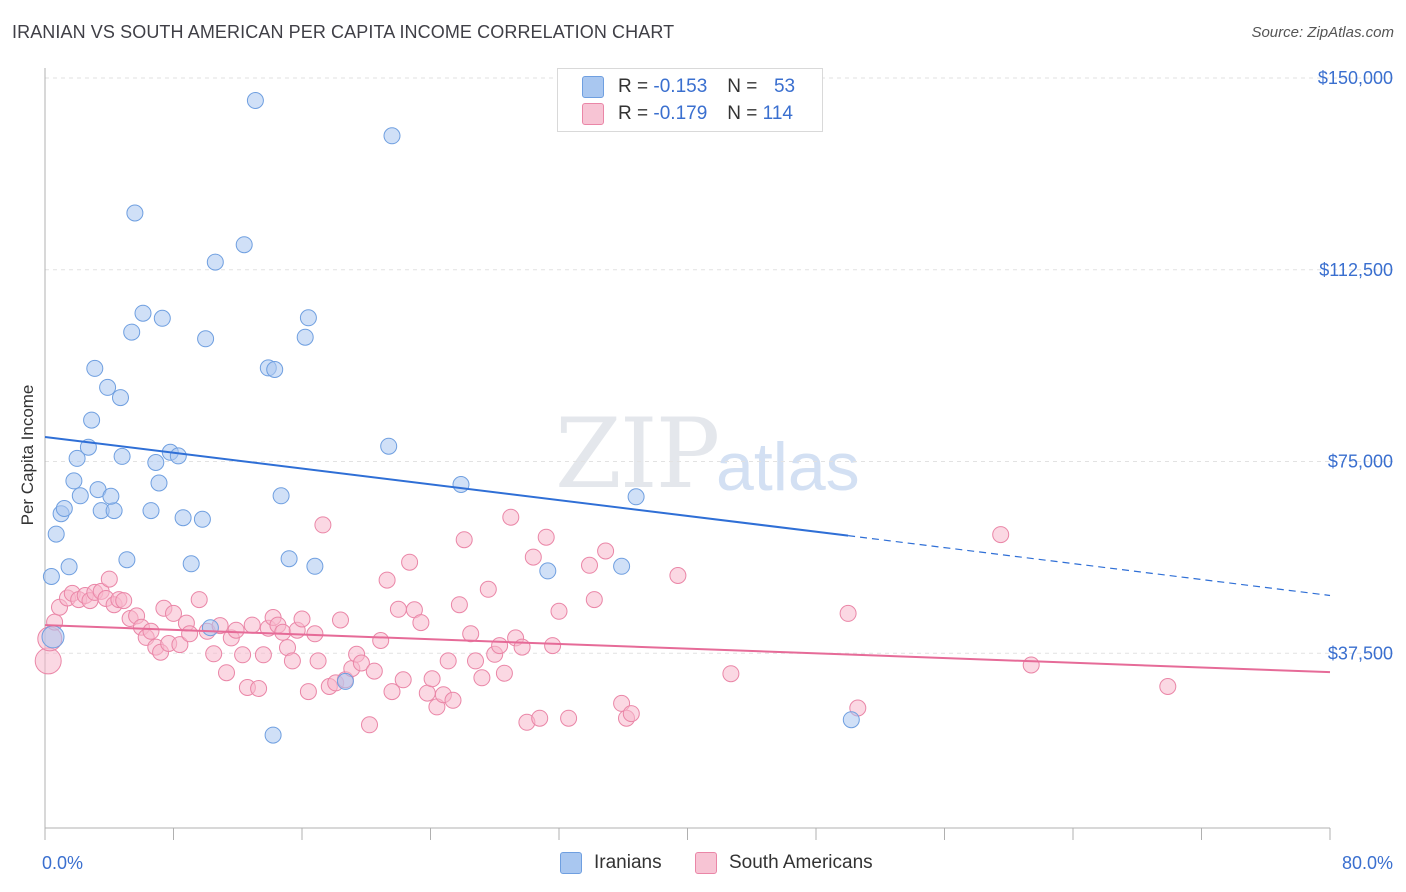 The width and height of the screenshot is (1406, 892). I want to click on legend-r-value: -0.153, so click(680, 86).